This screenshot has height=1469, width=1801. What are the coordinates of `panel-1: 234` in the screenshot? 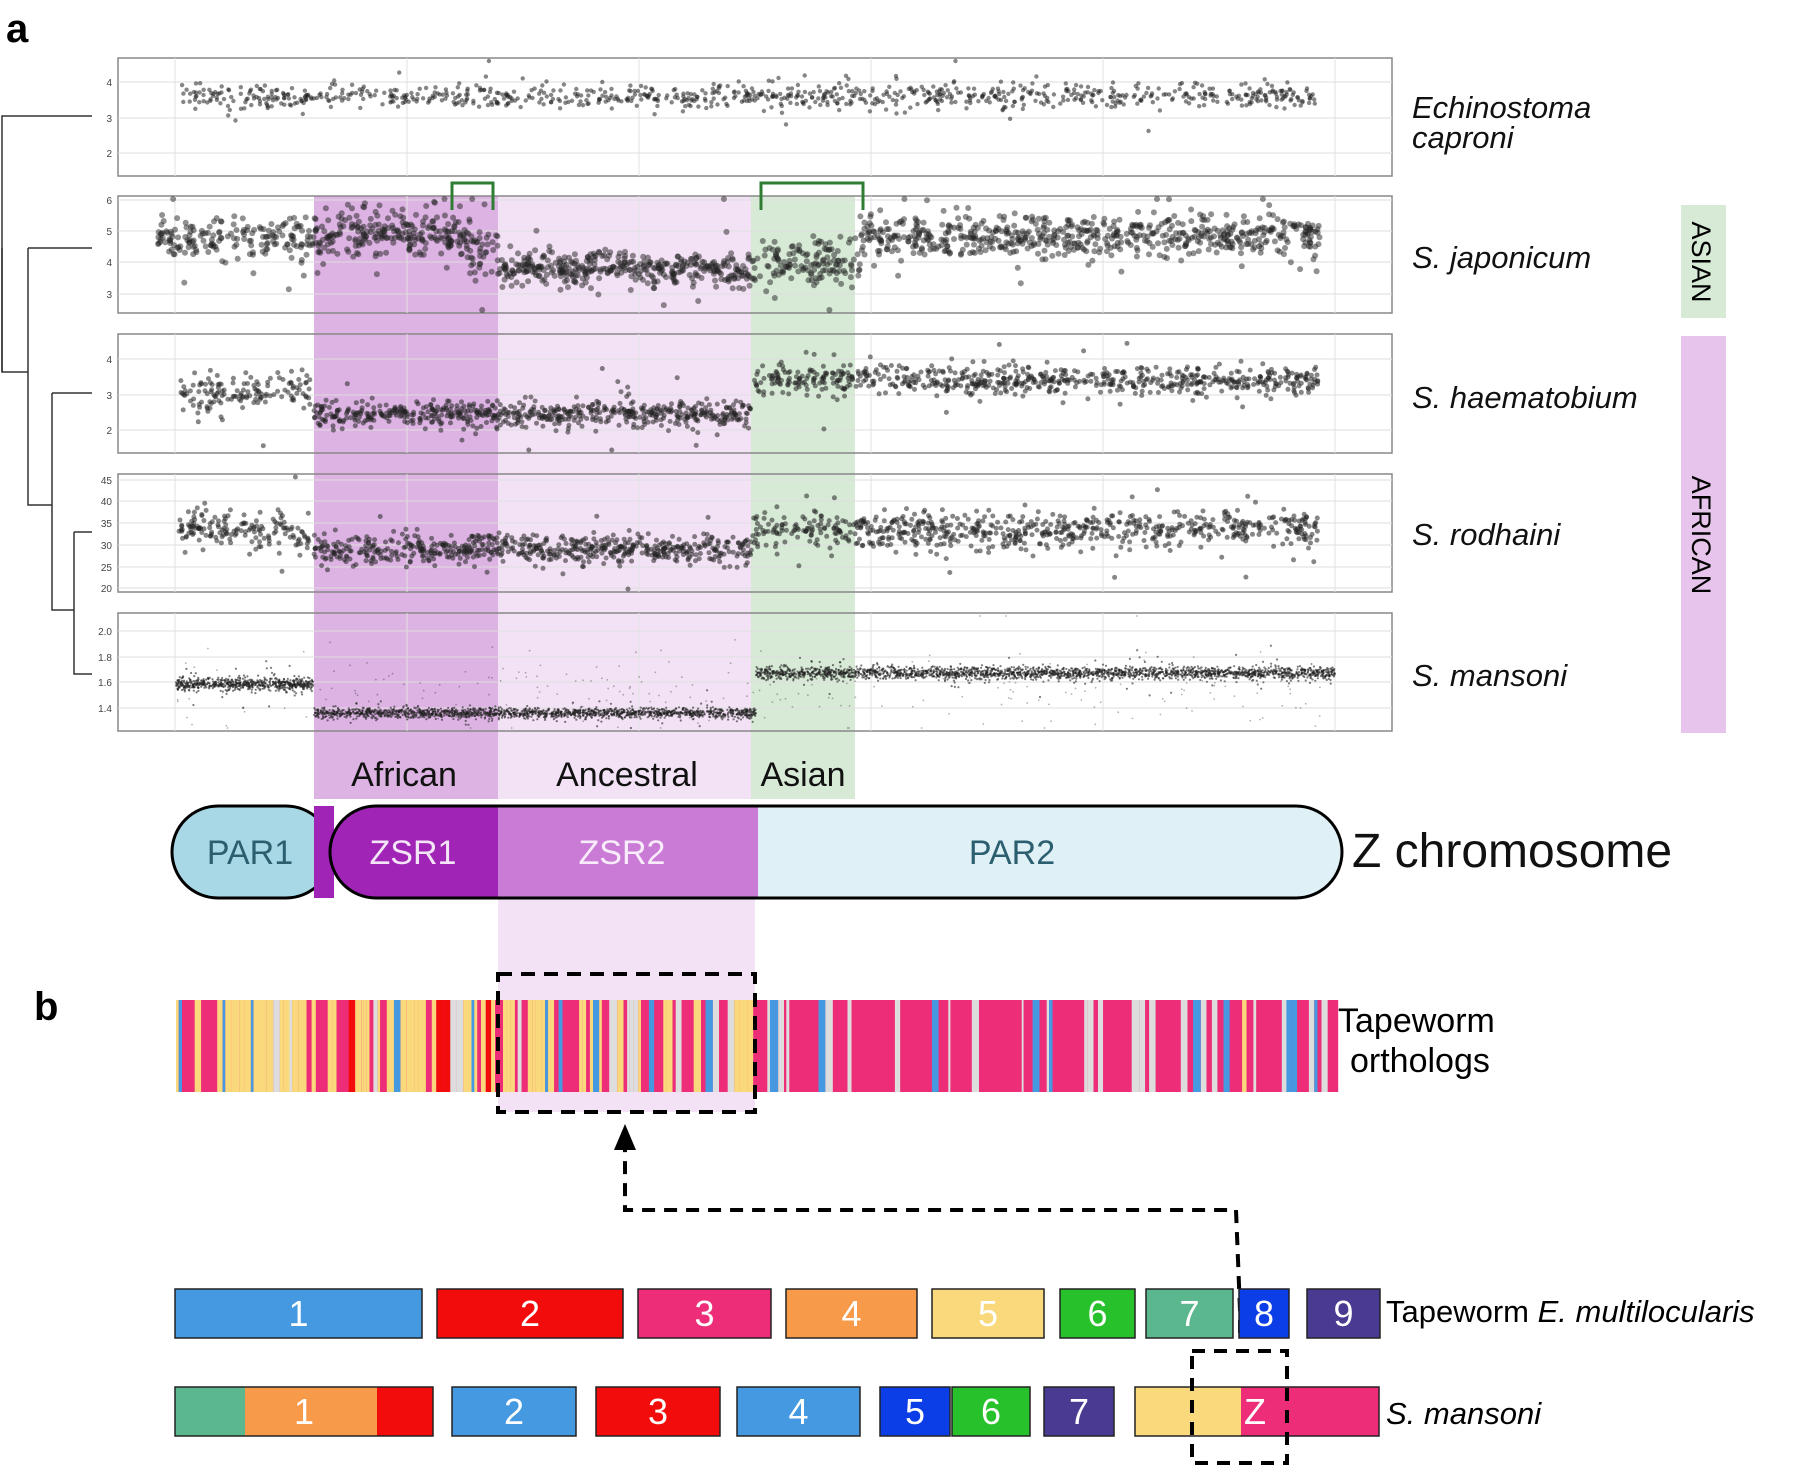 It's located at (749, 117).